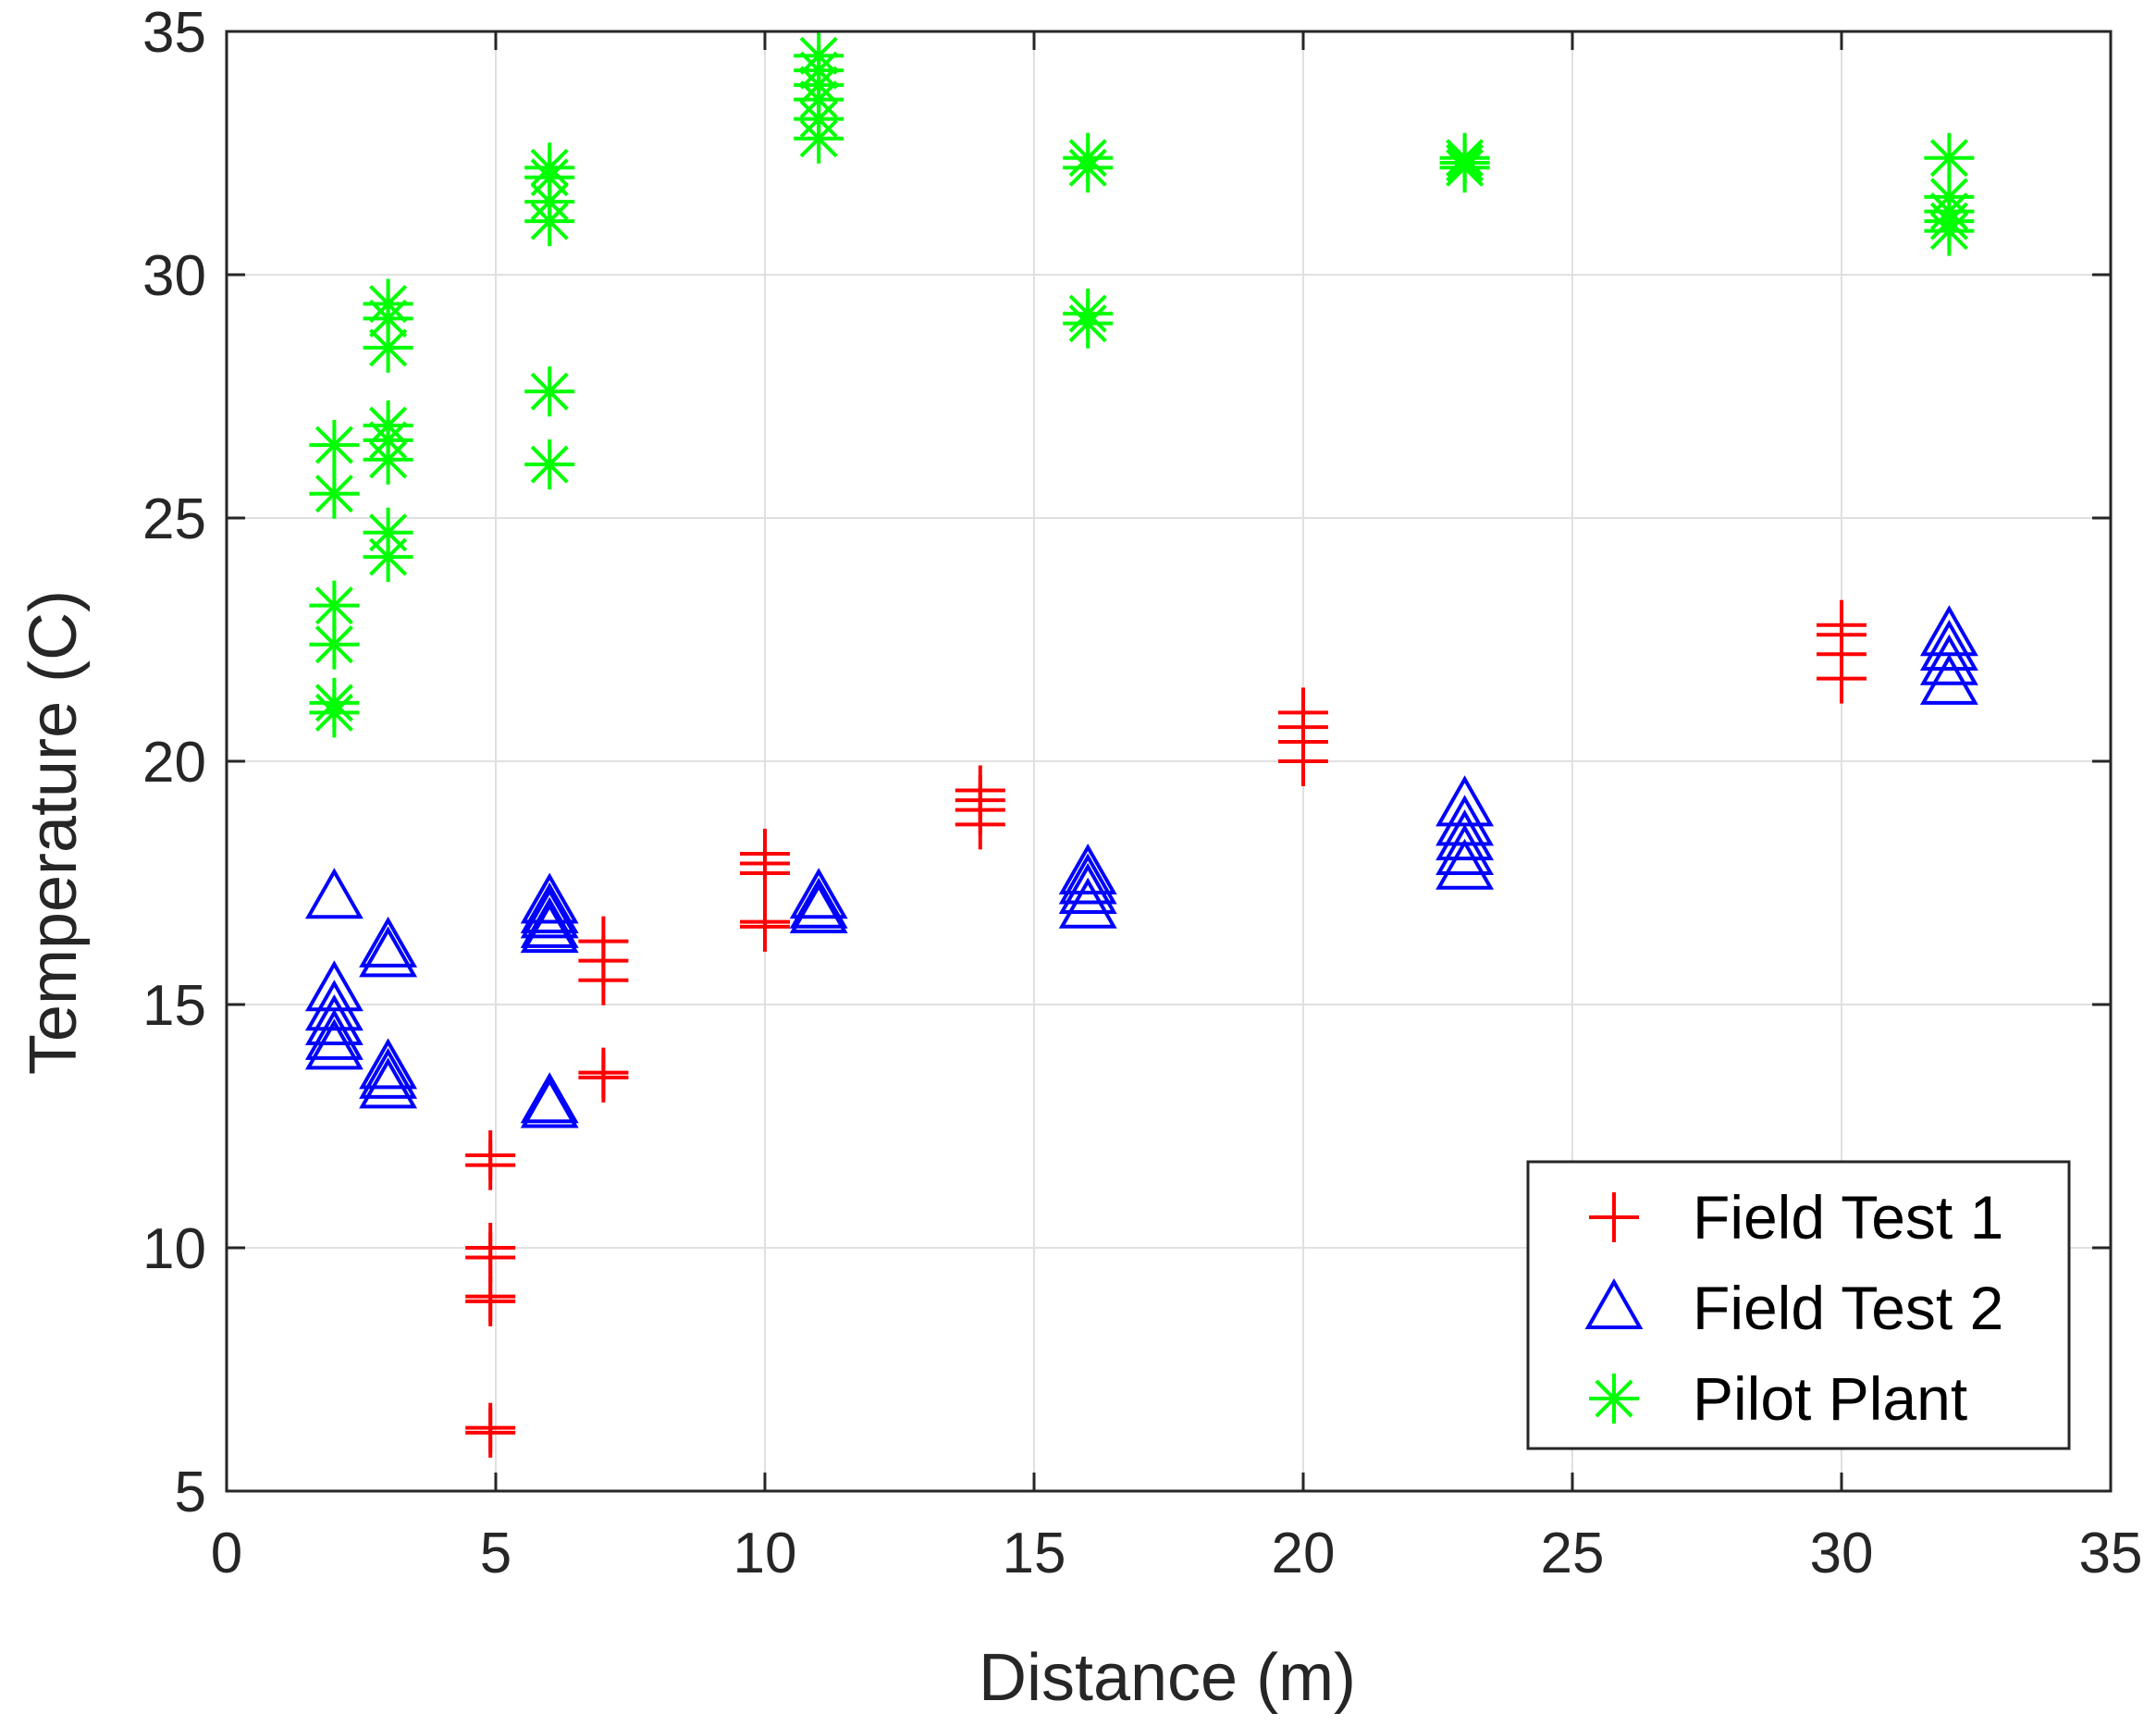  I want to click on legend-entry: Field Test 2, so click(1794, 1308).